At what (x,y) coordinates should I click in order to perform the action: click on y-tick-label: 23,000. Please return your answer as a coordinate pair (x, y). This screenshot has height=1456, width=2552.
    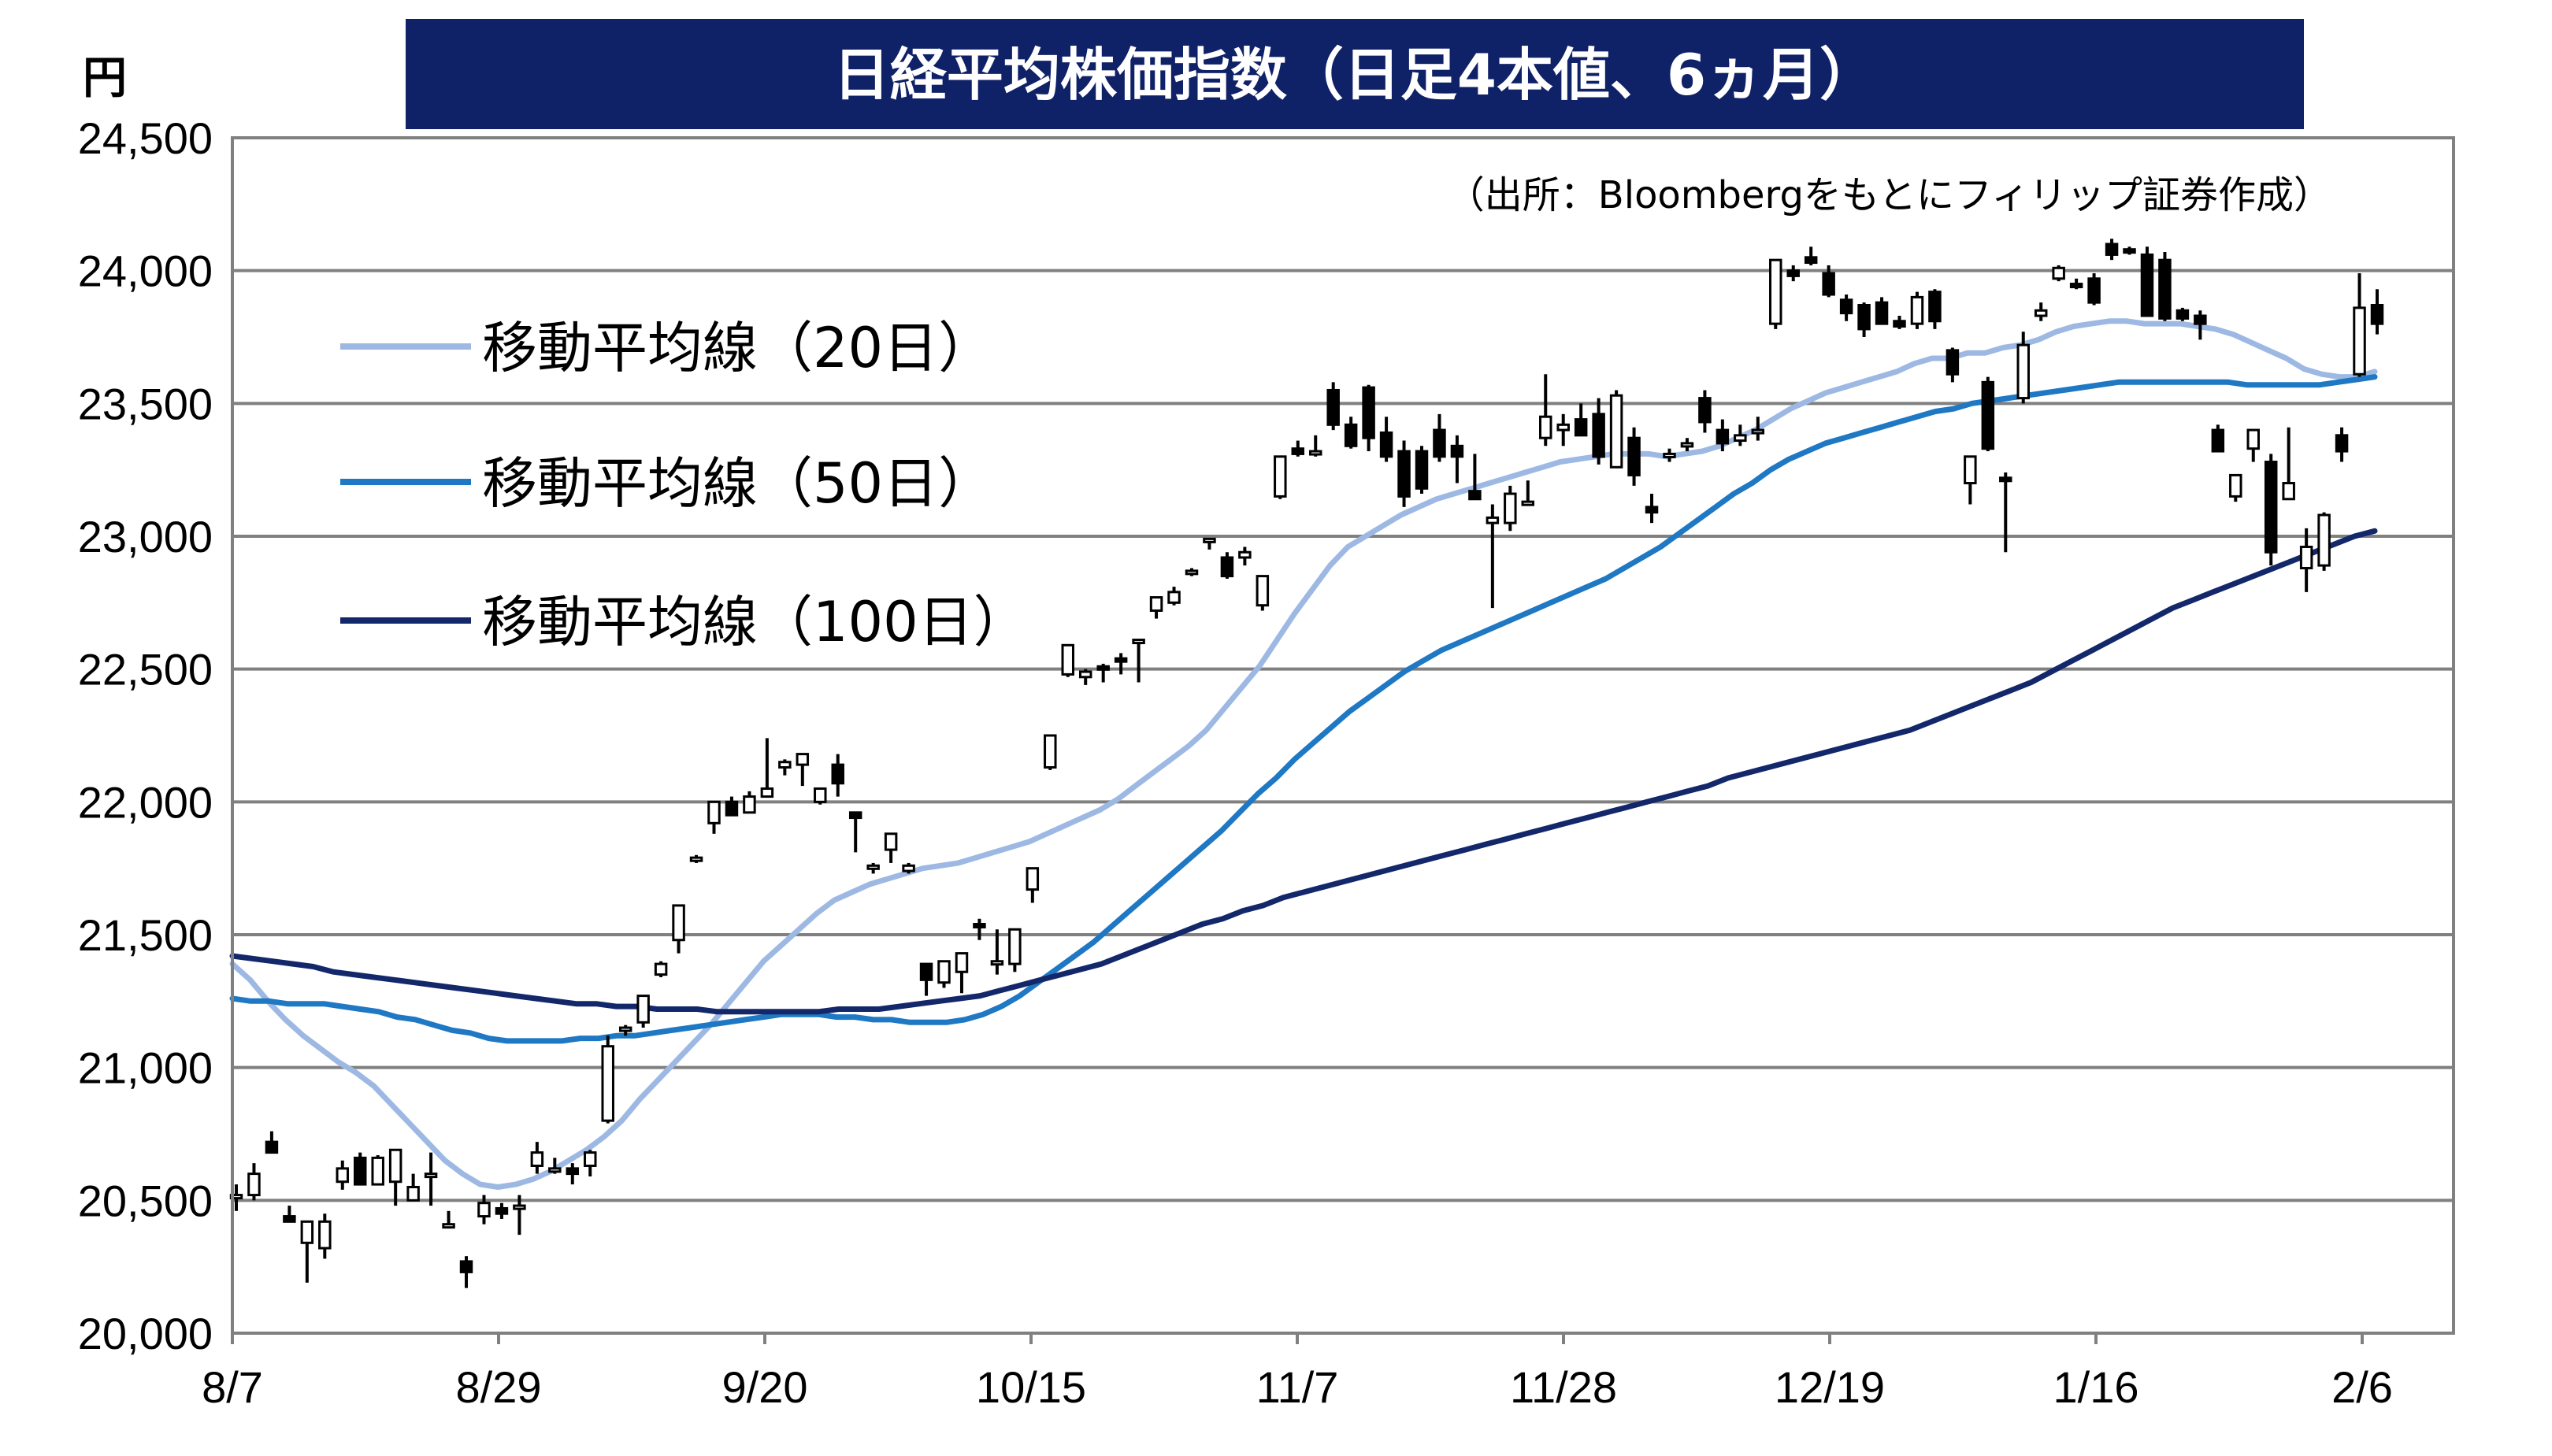
    Looking at the image, I should click on (145, 536).